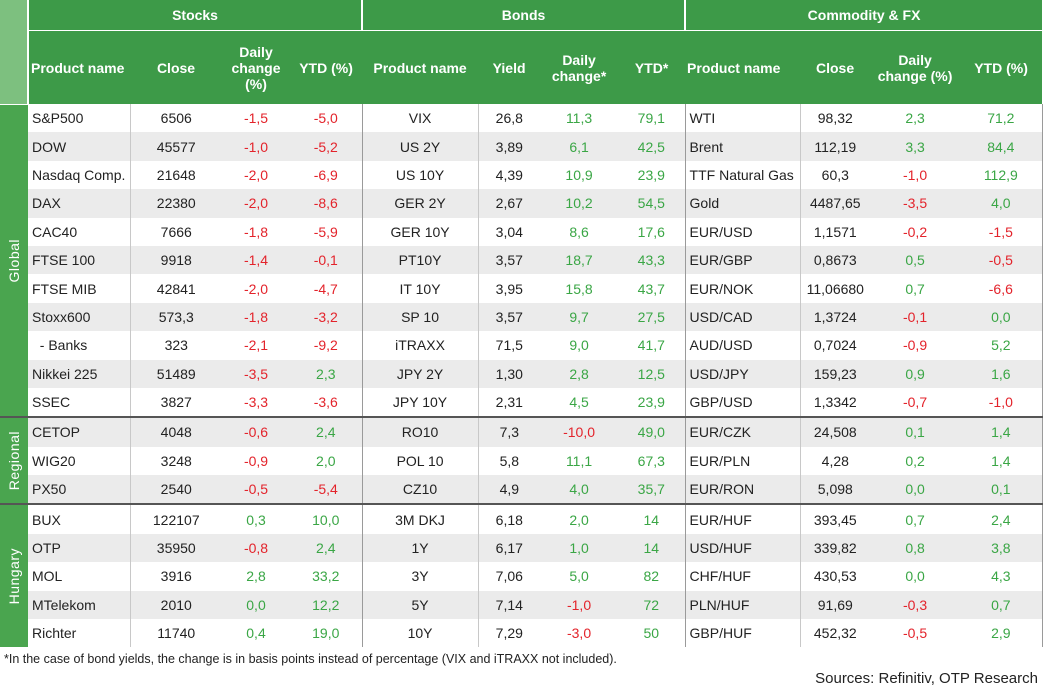 The width and height of the screenshot is (1044, 693). Describe the element at coordinates (420, 345) in the screenshot. I see `table-cell: iTRAXX` at that location.